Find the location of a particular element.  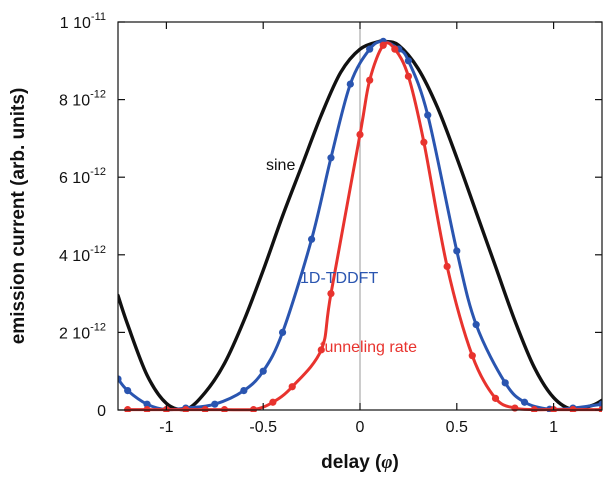

y-axis-title: emission current (arb. units) is located at coordinates (18, 216).